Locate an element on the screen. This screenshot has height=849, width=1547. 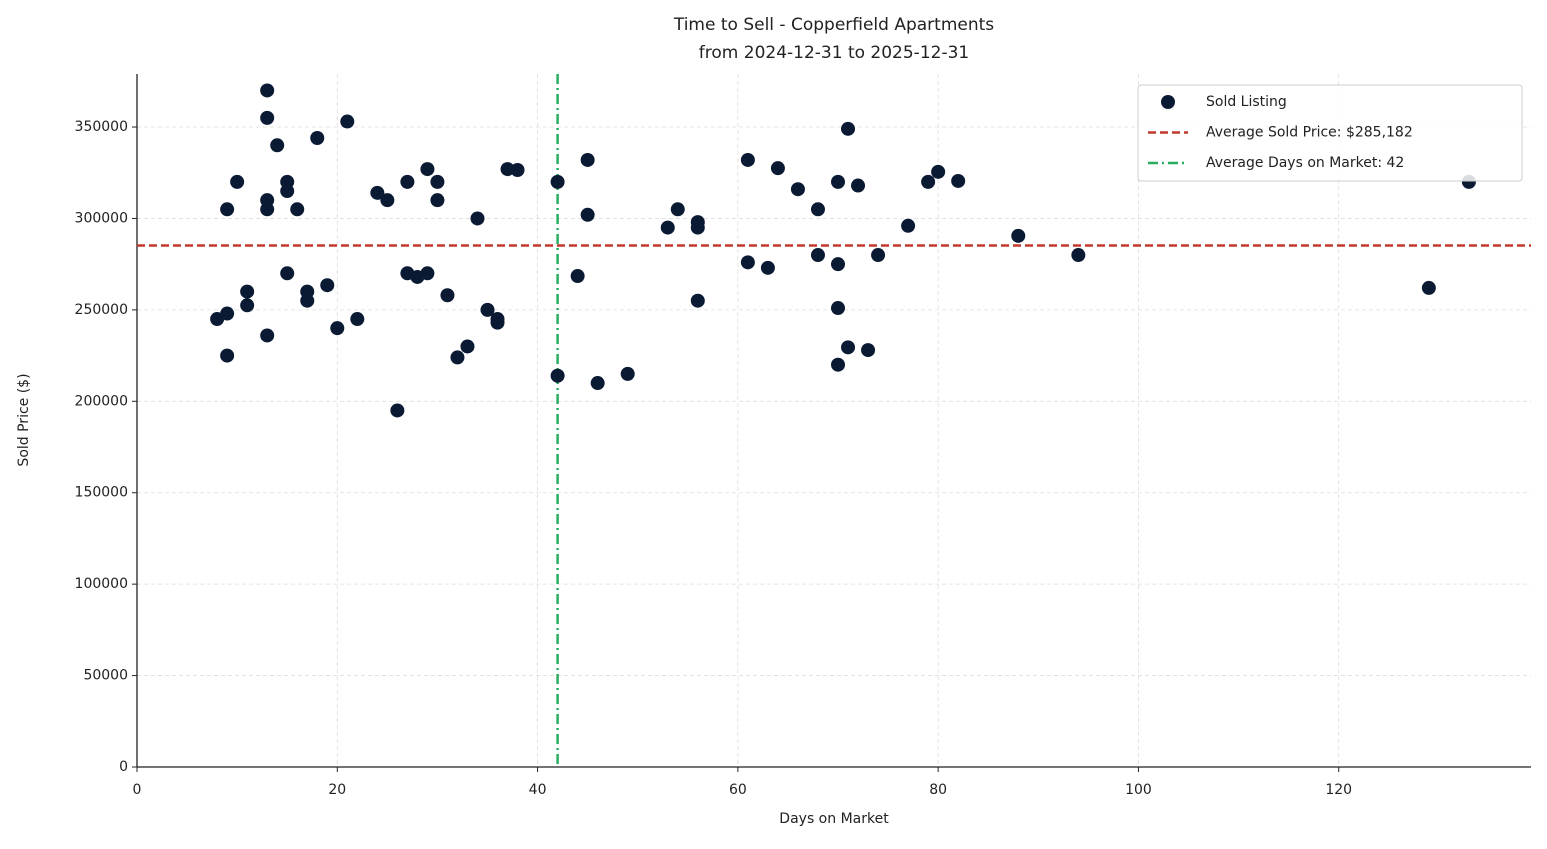
y-tick-label: 50000 is located at coordinates (105, 676).